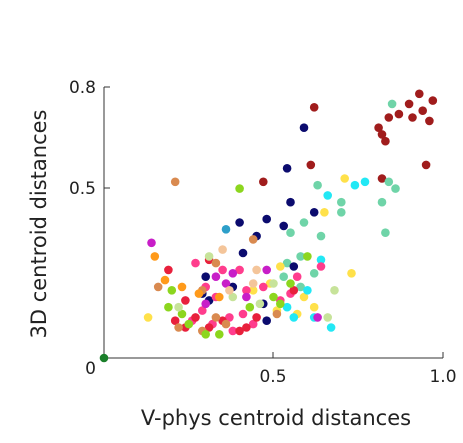  What do you see at coordinates (442, 377) in the screenshot?
I see `x-tick-label-1.0: 1.0` at bounding box center [442, 377].